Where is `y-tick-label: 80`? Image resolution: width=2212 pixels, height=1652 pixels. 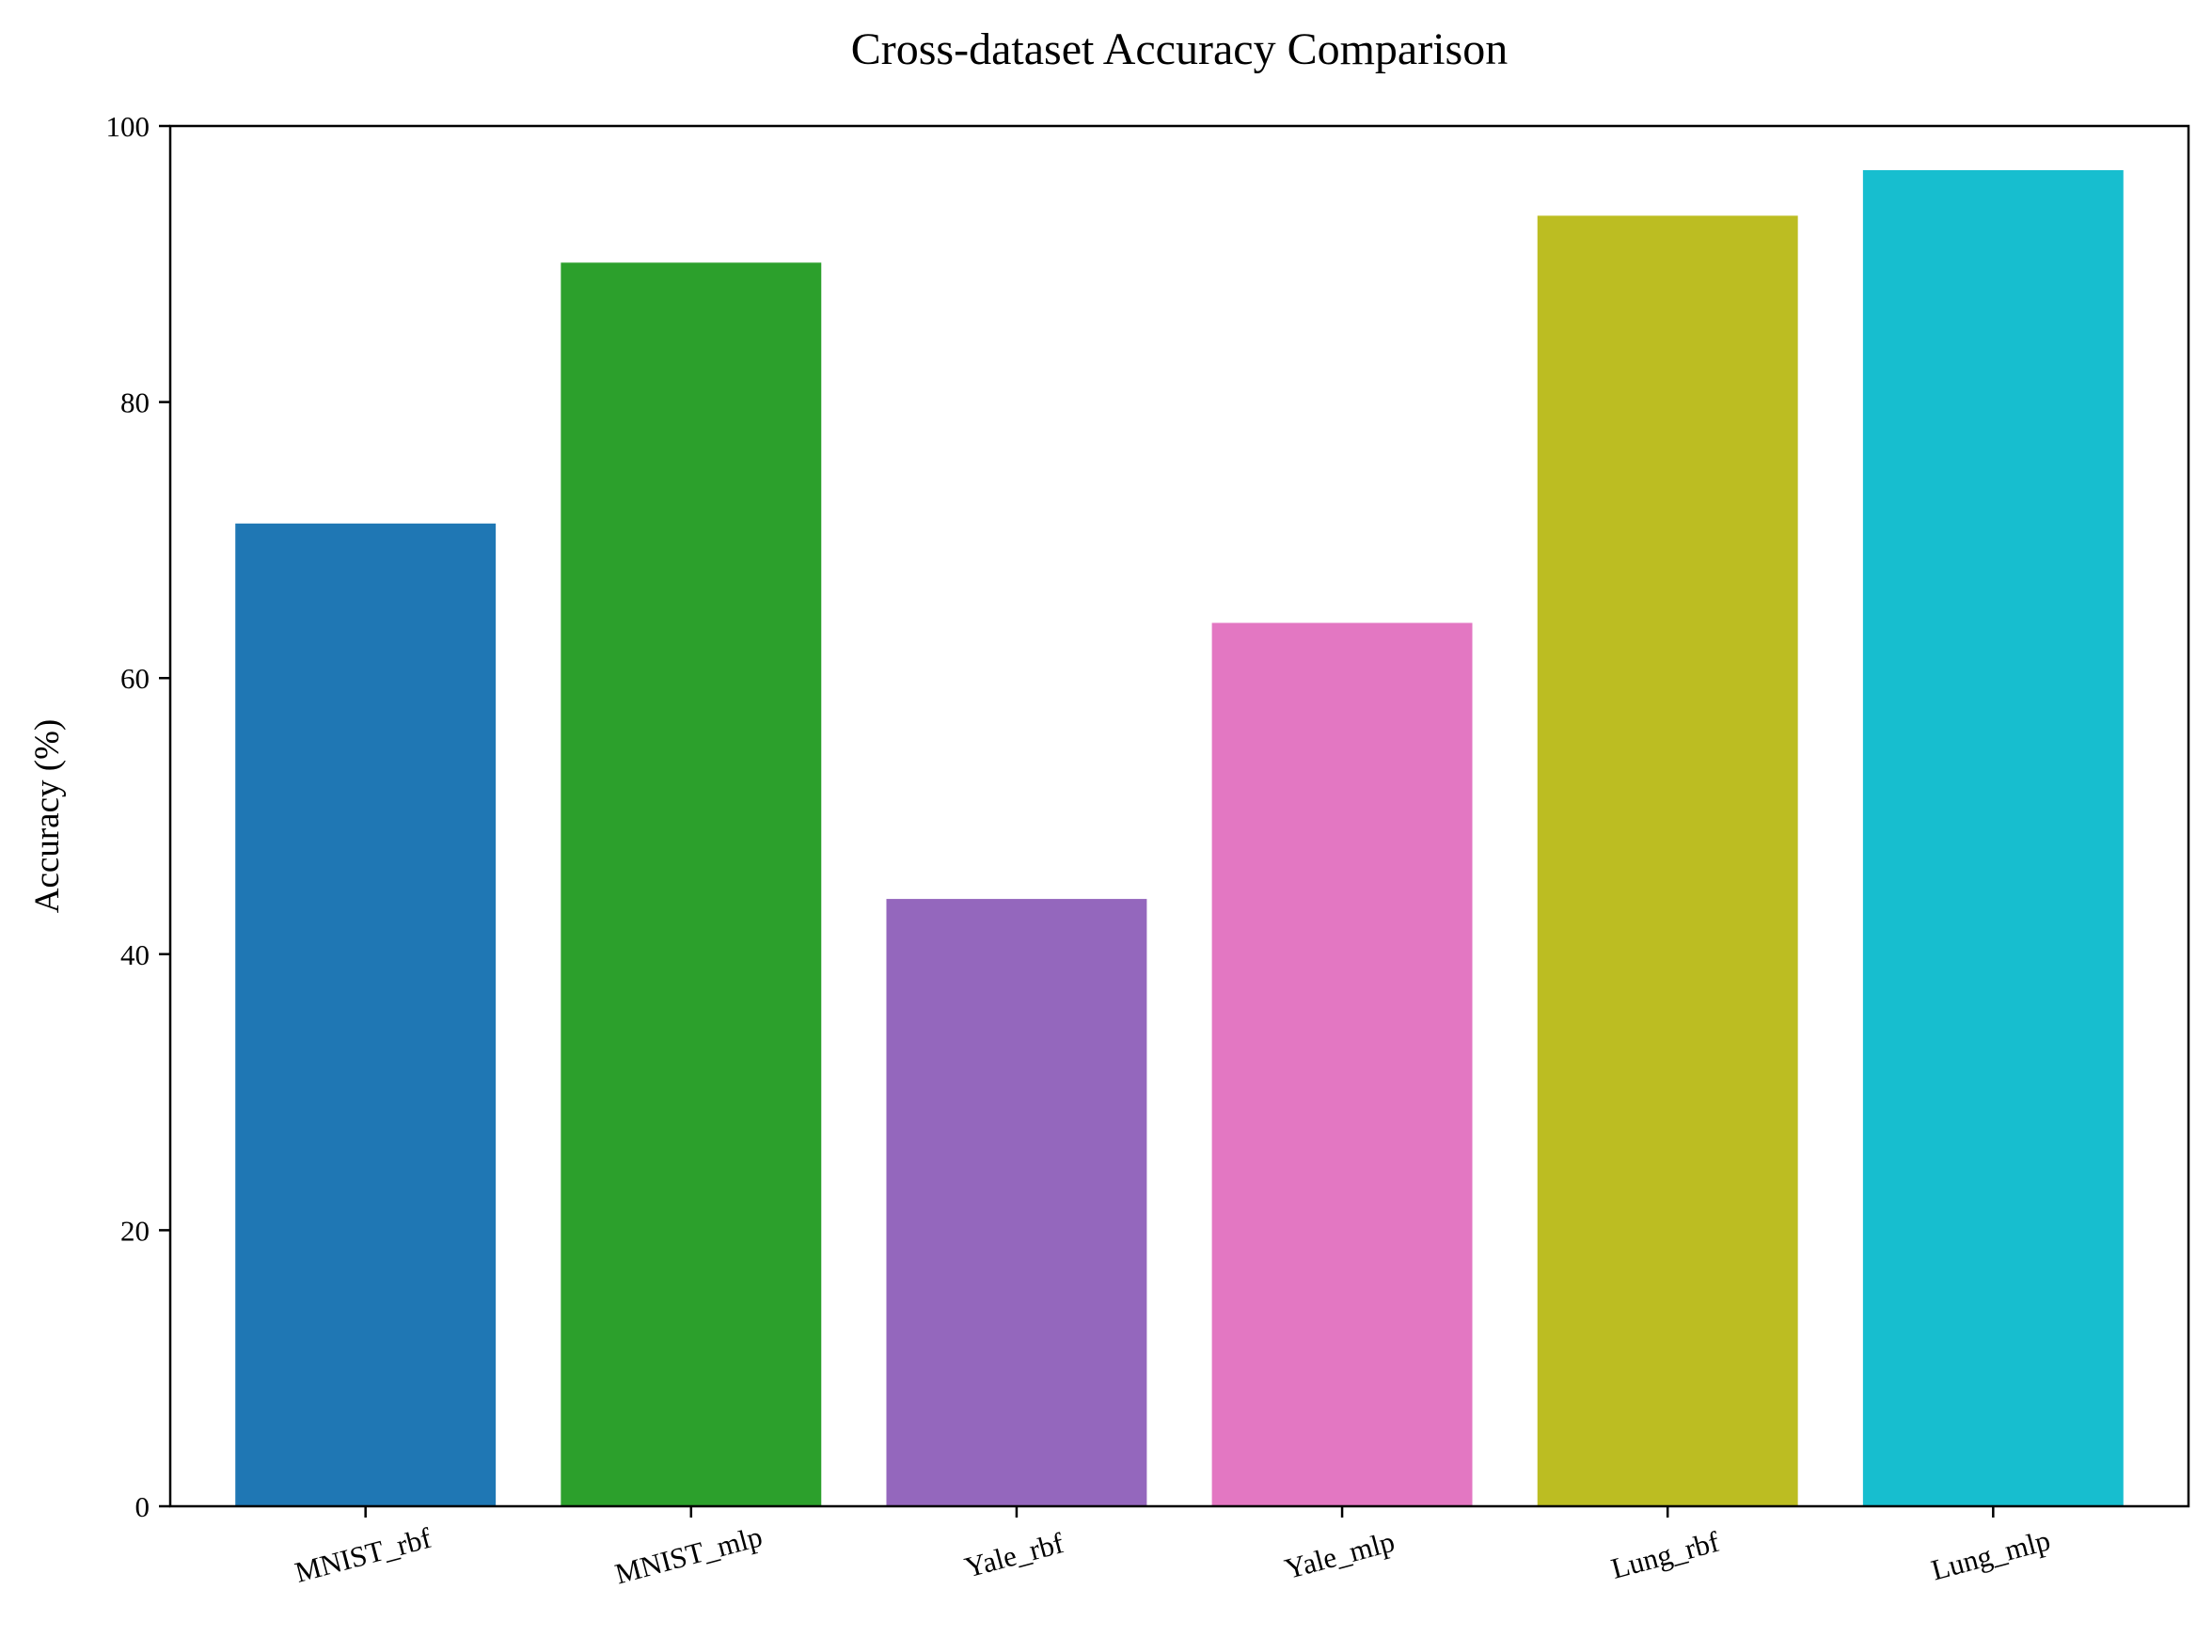
y-tick-label: 80 is located at coordinates (135, 403).